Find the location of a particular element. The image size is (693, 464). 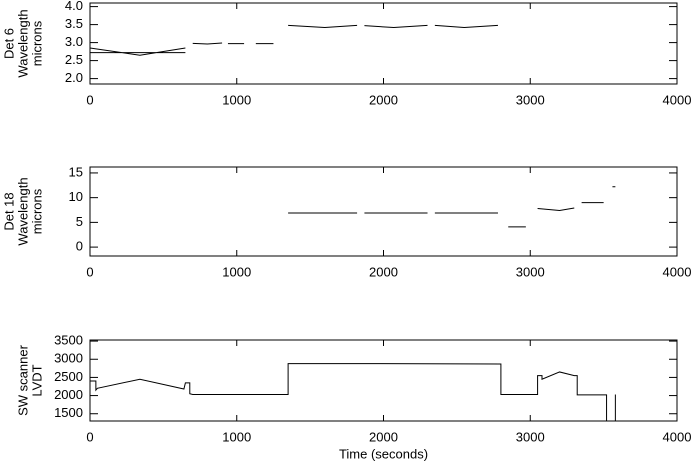

y-tick-label: 0 is located at coordinates (79, 246).